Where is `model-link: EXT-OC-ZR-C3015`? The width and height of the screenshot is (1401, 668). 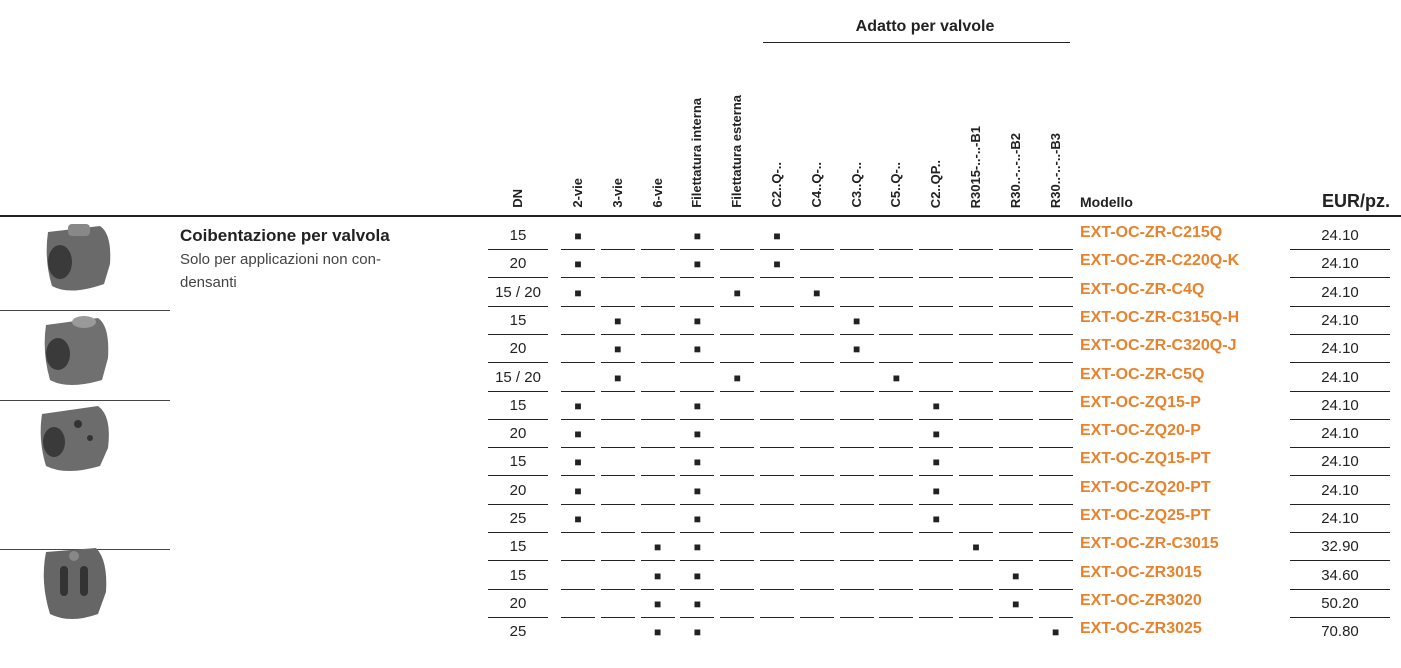 model-link: EXT-OC-ZR-C3015 is located at coordinates (1149, 544).